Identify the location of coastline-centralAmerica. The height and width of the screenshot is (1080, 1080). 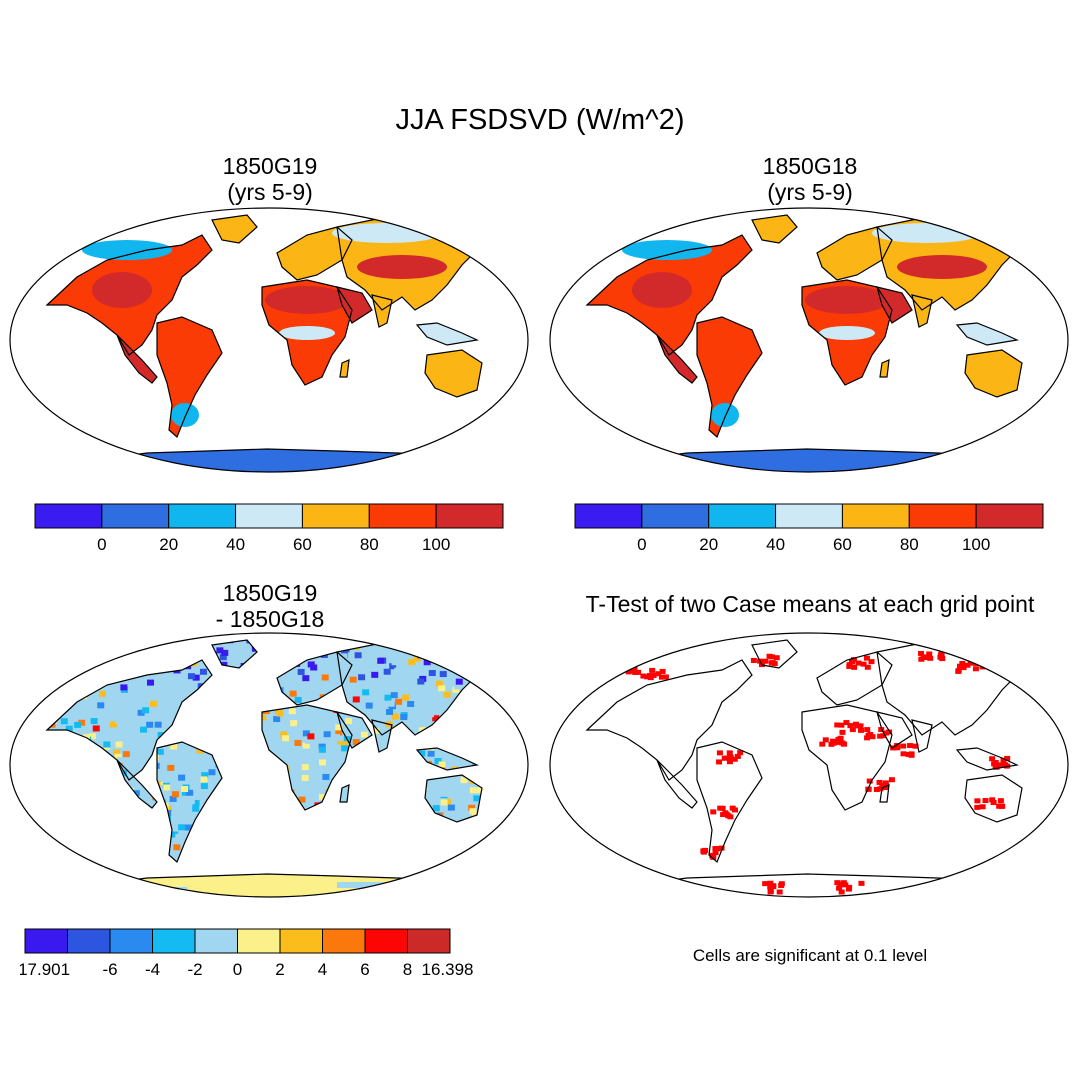
(677, 359).